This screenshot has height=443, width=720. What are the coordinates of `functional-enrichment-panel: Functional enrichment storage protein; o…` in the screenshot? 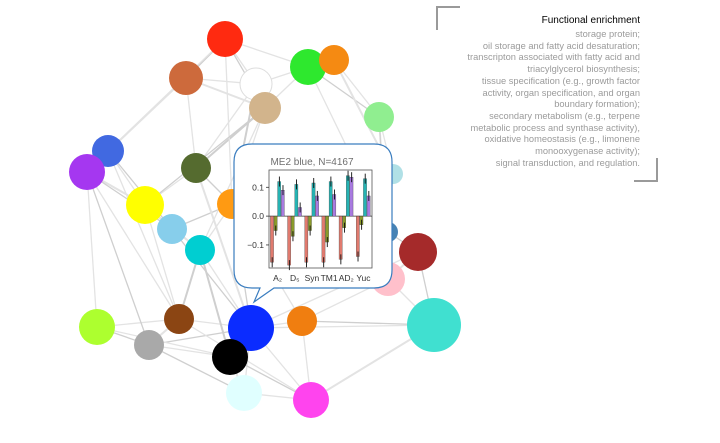 It's located at (547, 94).